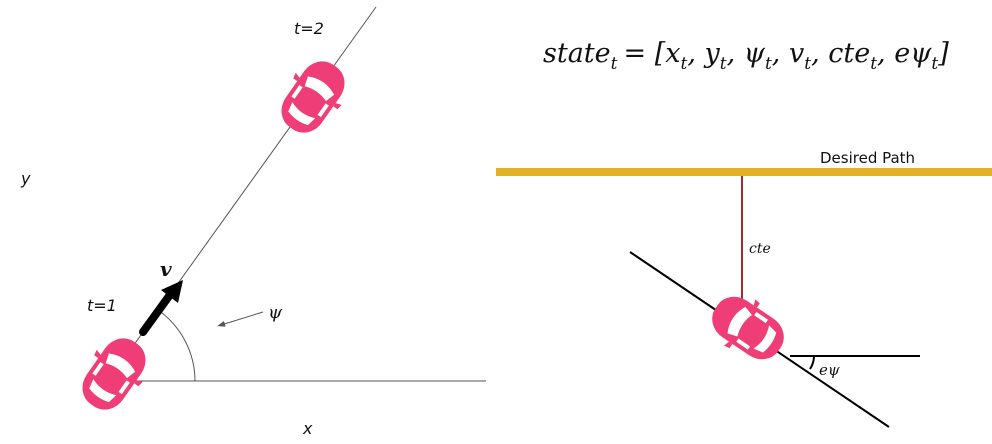  Describe the element at coordinates (275, 312) in the screenshot. I see `psi-label: ψ` at that location.